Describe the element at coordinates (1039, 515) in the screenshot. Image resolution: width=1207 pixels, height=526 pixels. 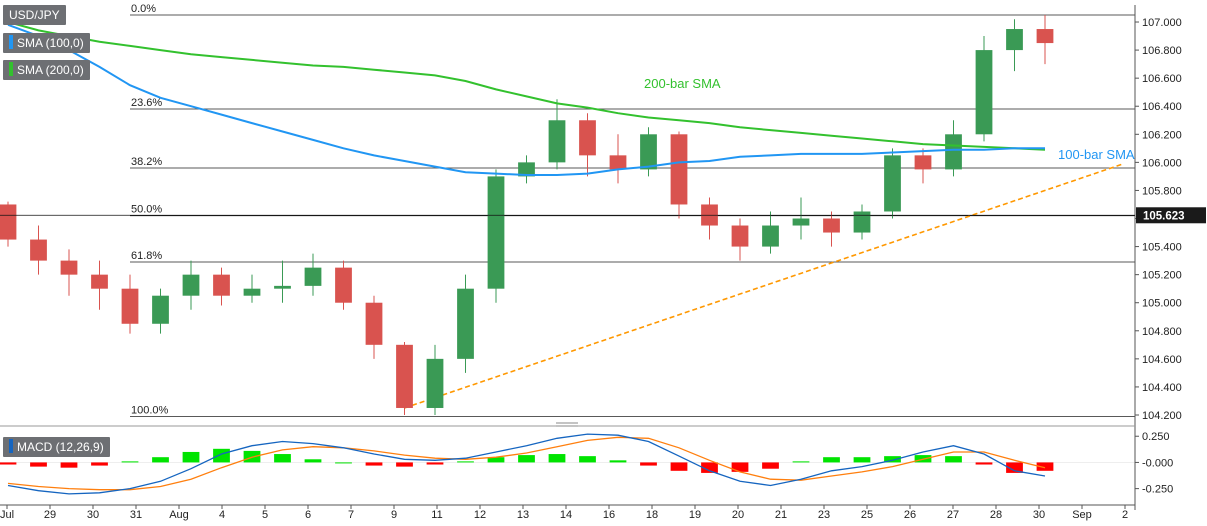
I see `time-tick-label: 30` at that location.